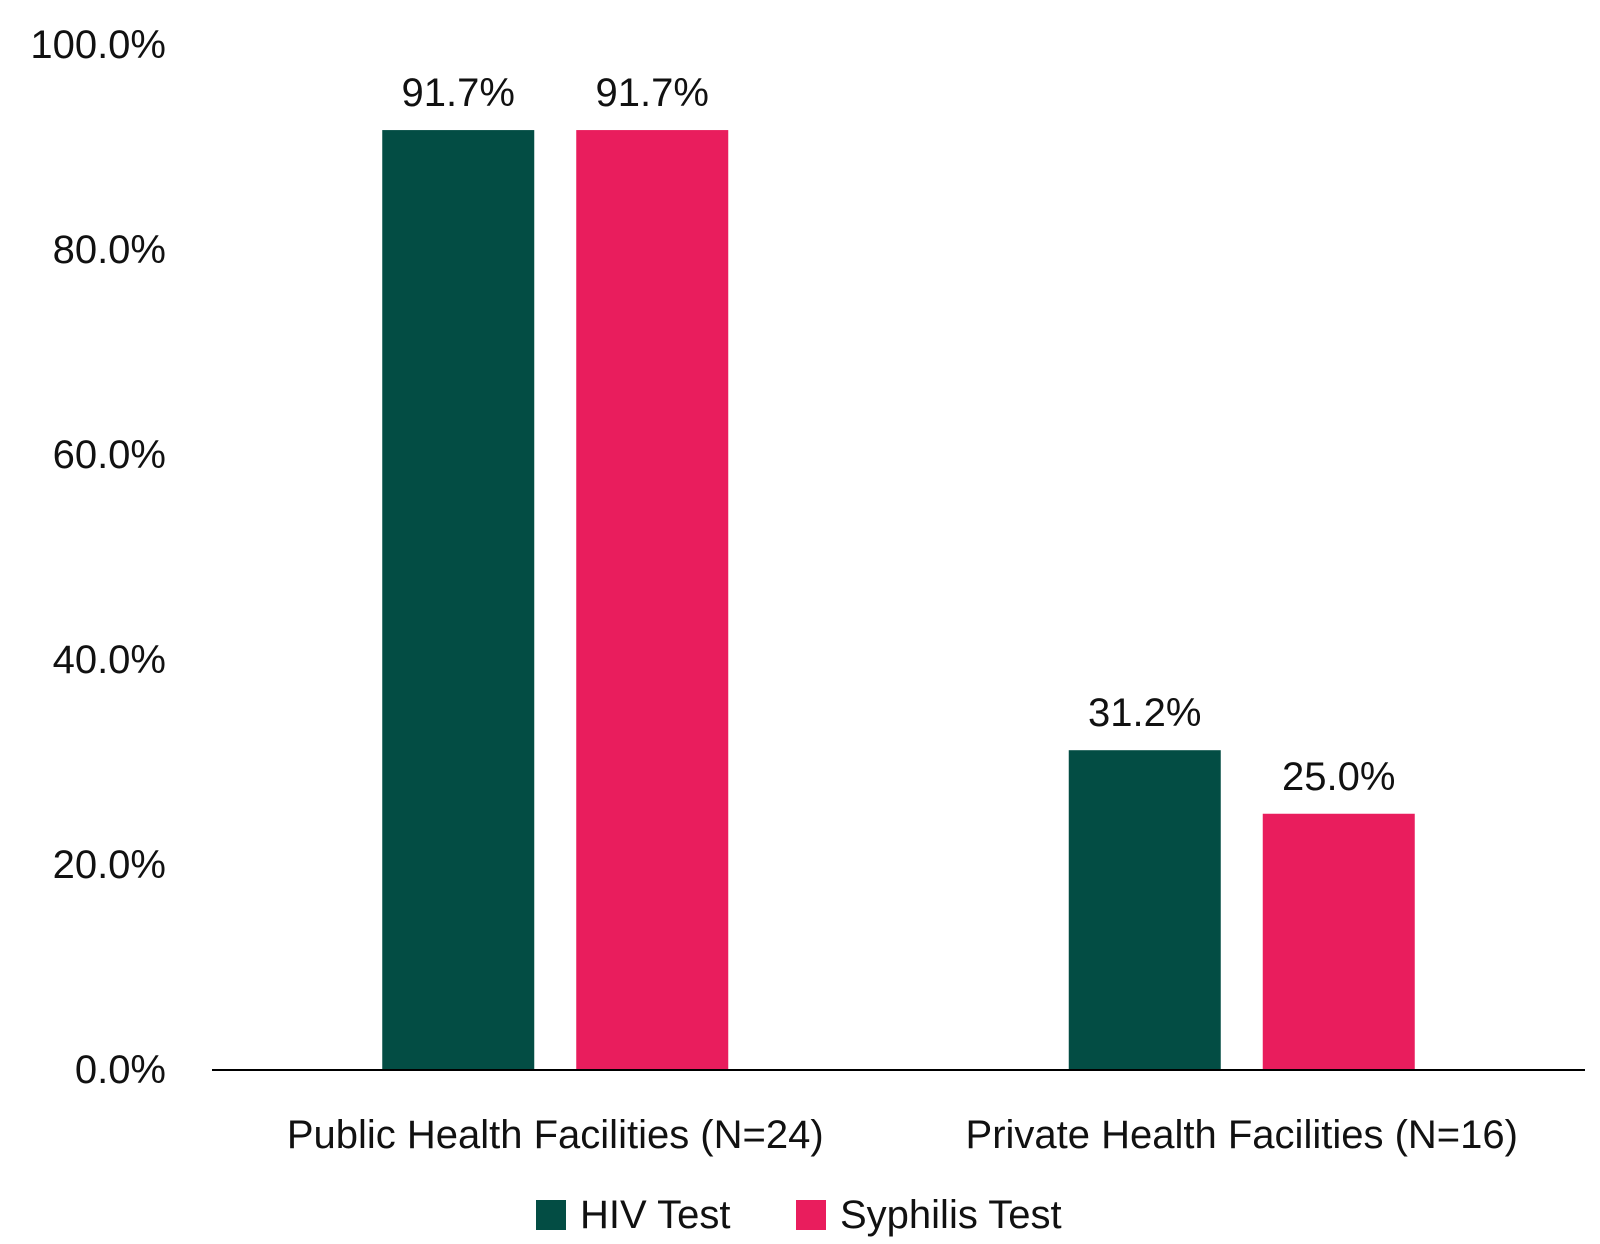 The image size is (1600, 1244). Describe the element at coordinates (98, 45) in the screenshot. I see `y-tick-label: 100.0%` at that location.